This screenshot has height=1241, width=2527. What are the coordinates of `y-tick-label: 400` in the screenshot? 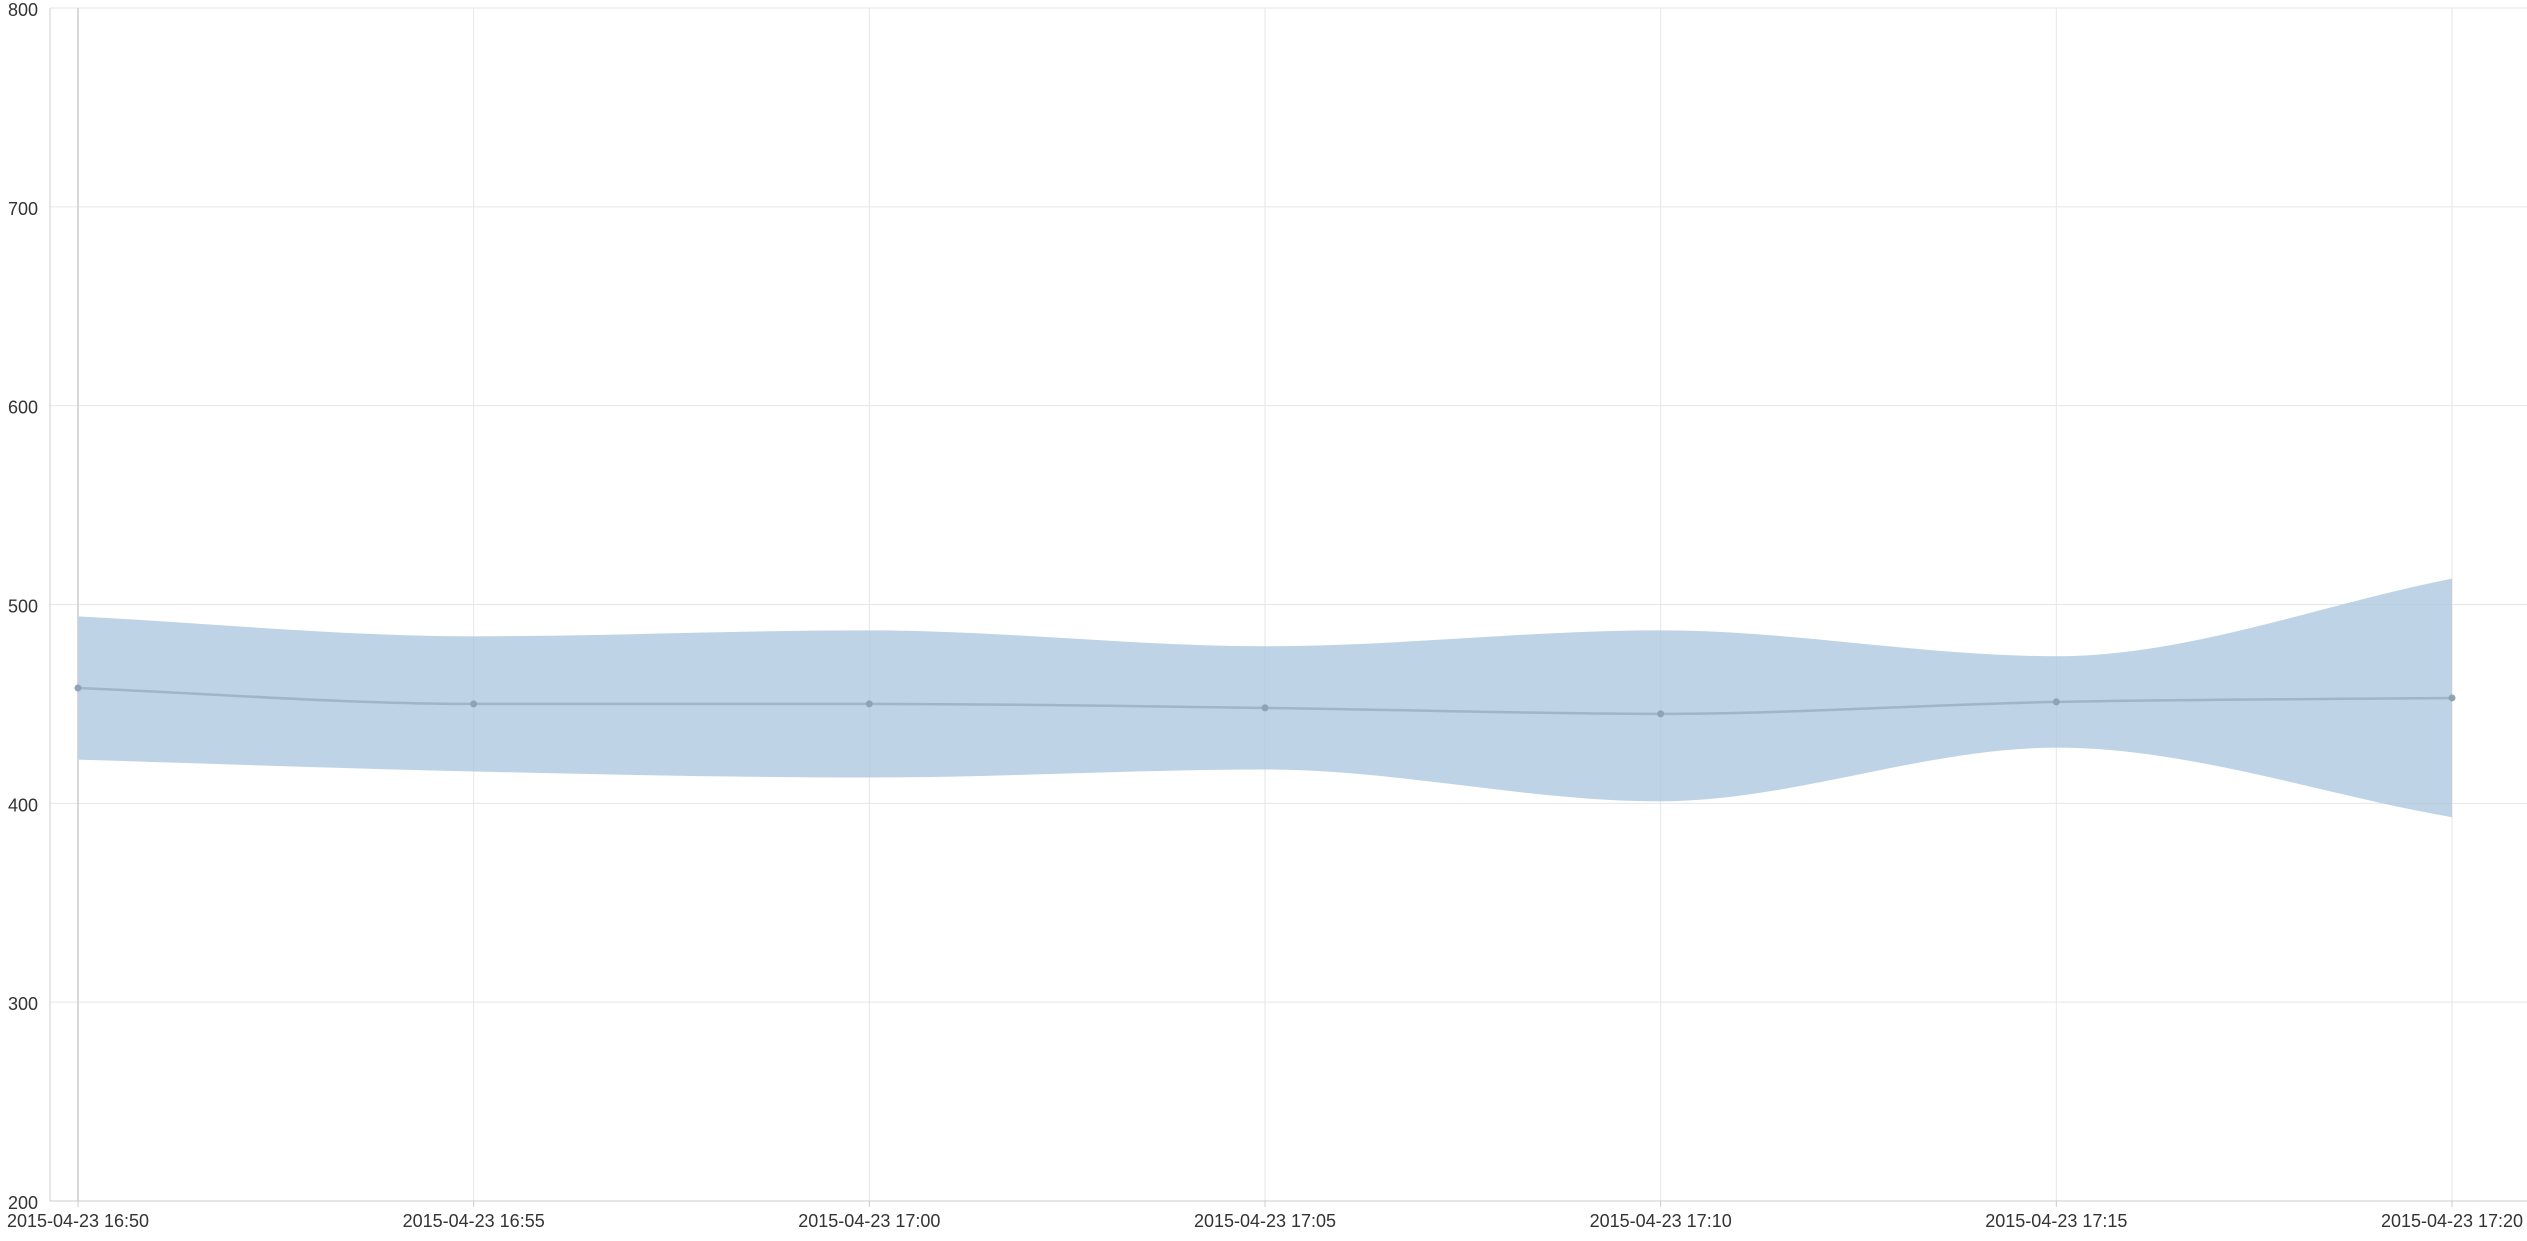 It's located at (23, 805).